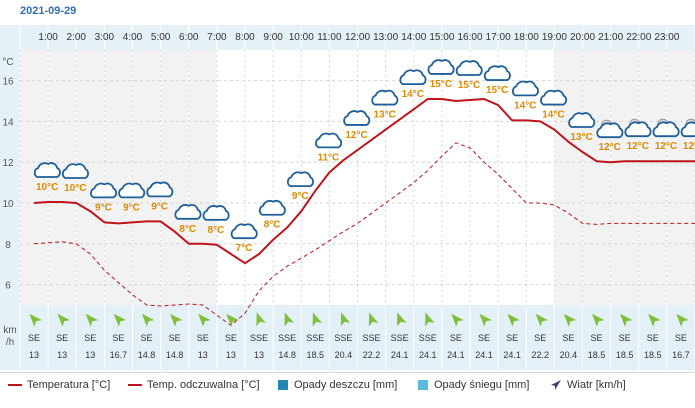 The image size is (695, 408). What do you see at coordinates (90, 355) in the screenshot?
I see `wind-speed-label: 13` at bounding box center [90, 355].